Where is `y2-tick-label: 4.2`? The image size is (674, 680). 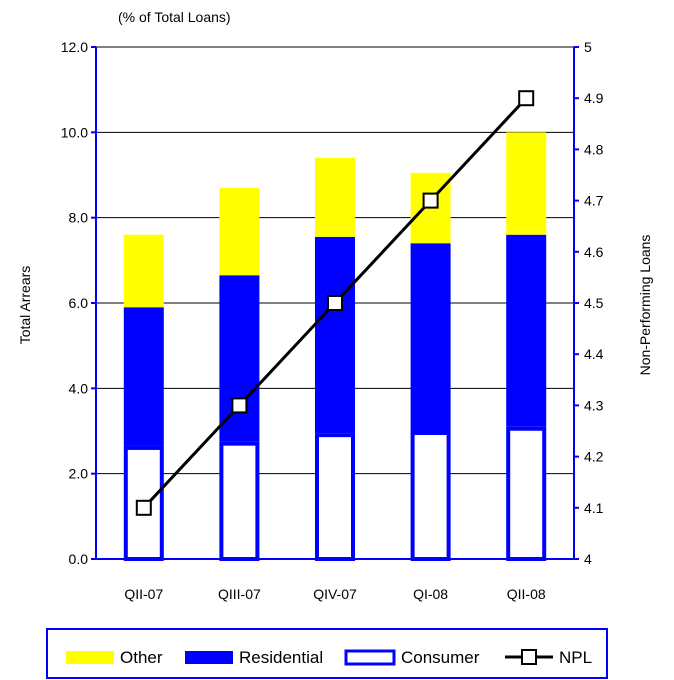
y2-tick-label: 4.2 is located at coordinates (594, 457).